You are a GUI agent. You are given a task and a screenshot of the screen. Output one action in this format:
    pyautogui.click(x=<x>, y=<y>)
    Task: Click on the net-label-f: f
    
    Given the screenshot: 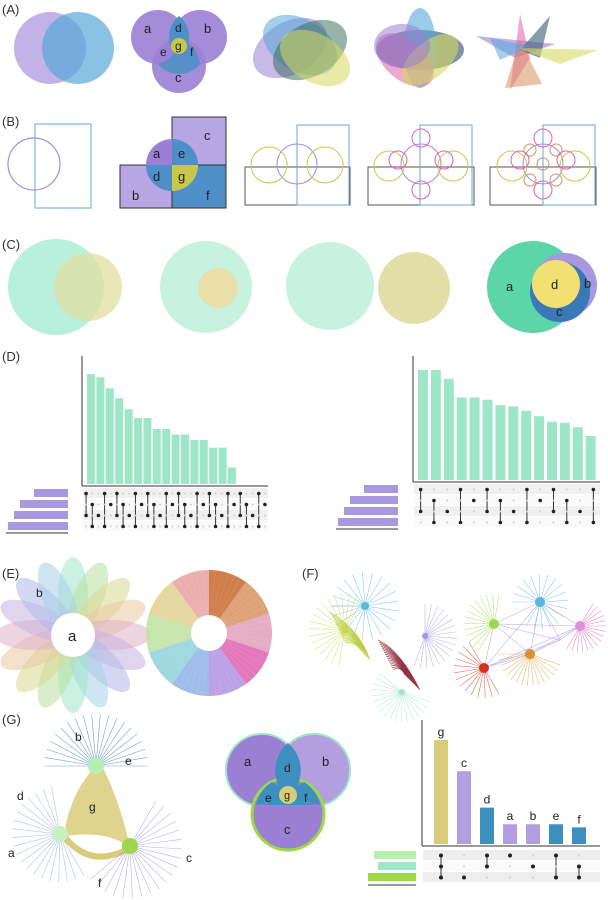 What is the action you would take?
    pyautogui.click(x=100, y=883)
    